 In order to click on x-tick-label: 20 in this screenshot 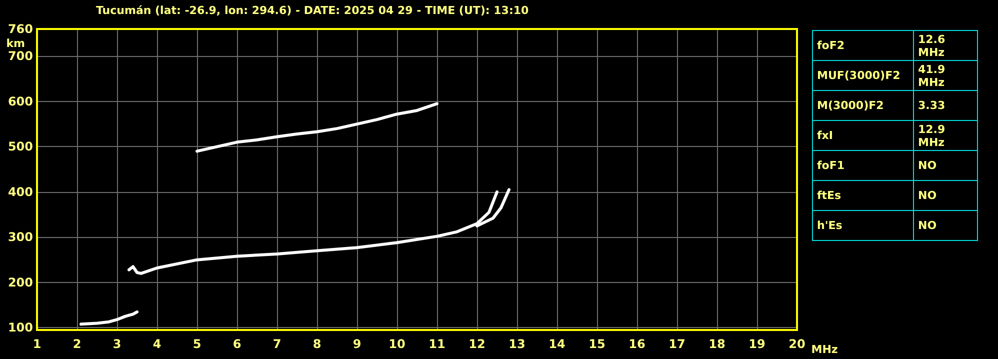, I will do `click(797, 344)`.